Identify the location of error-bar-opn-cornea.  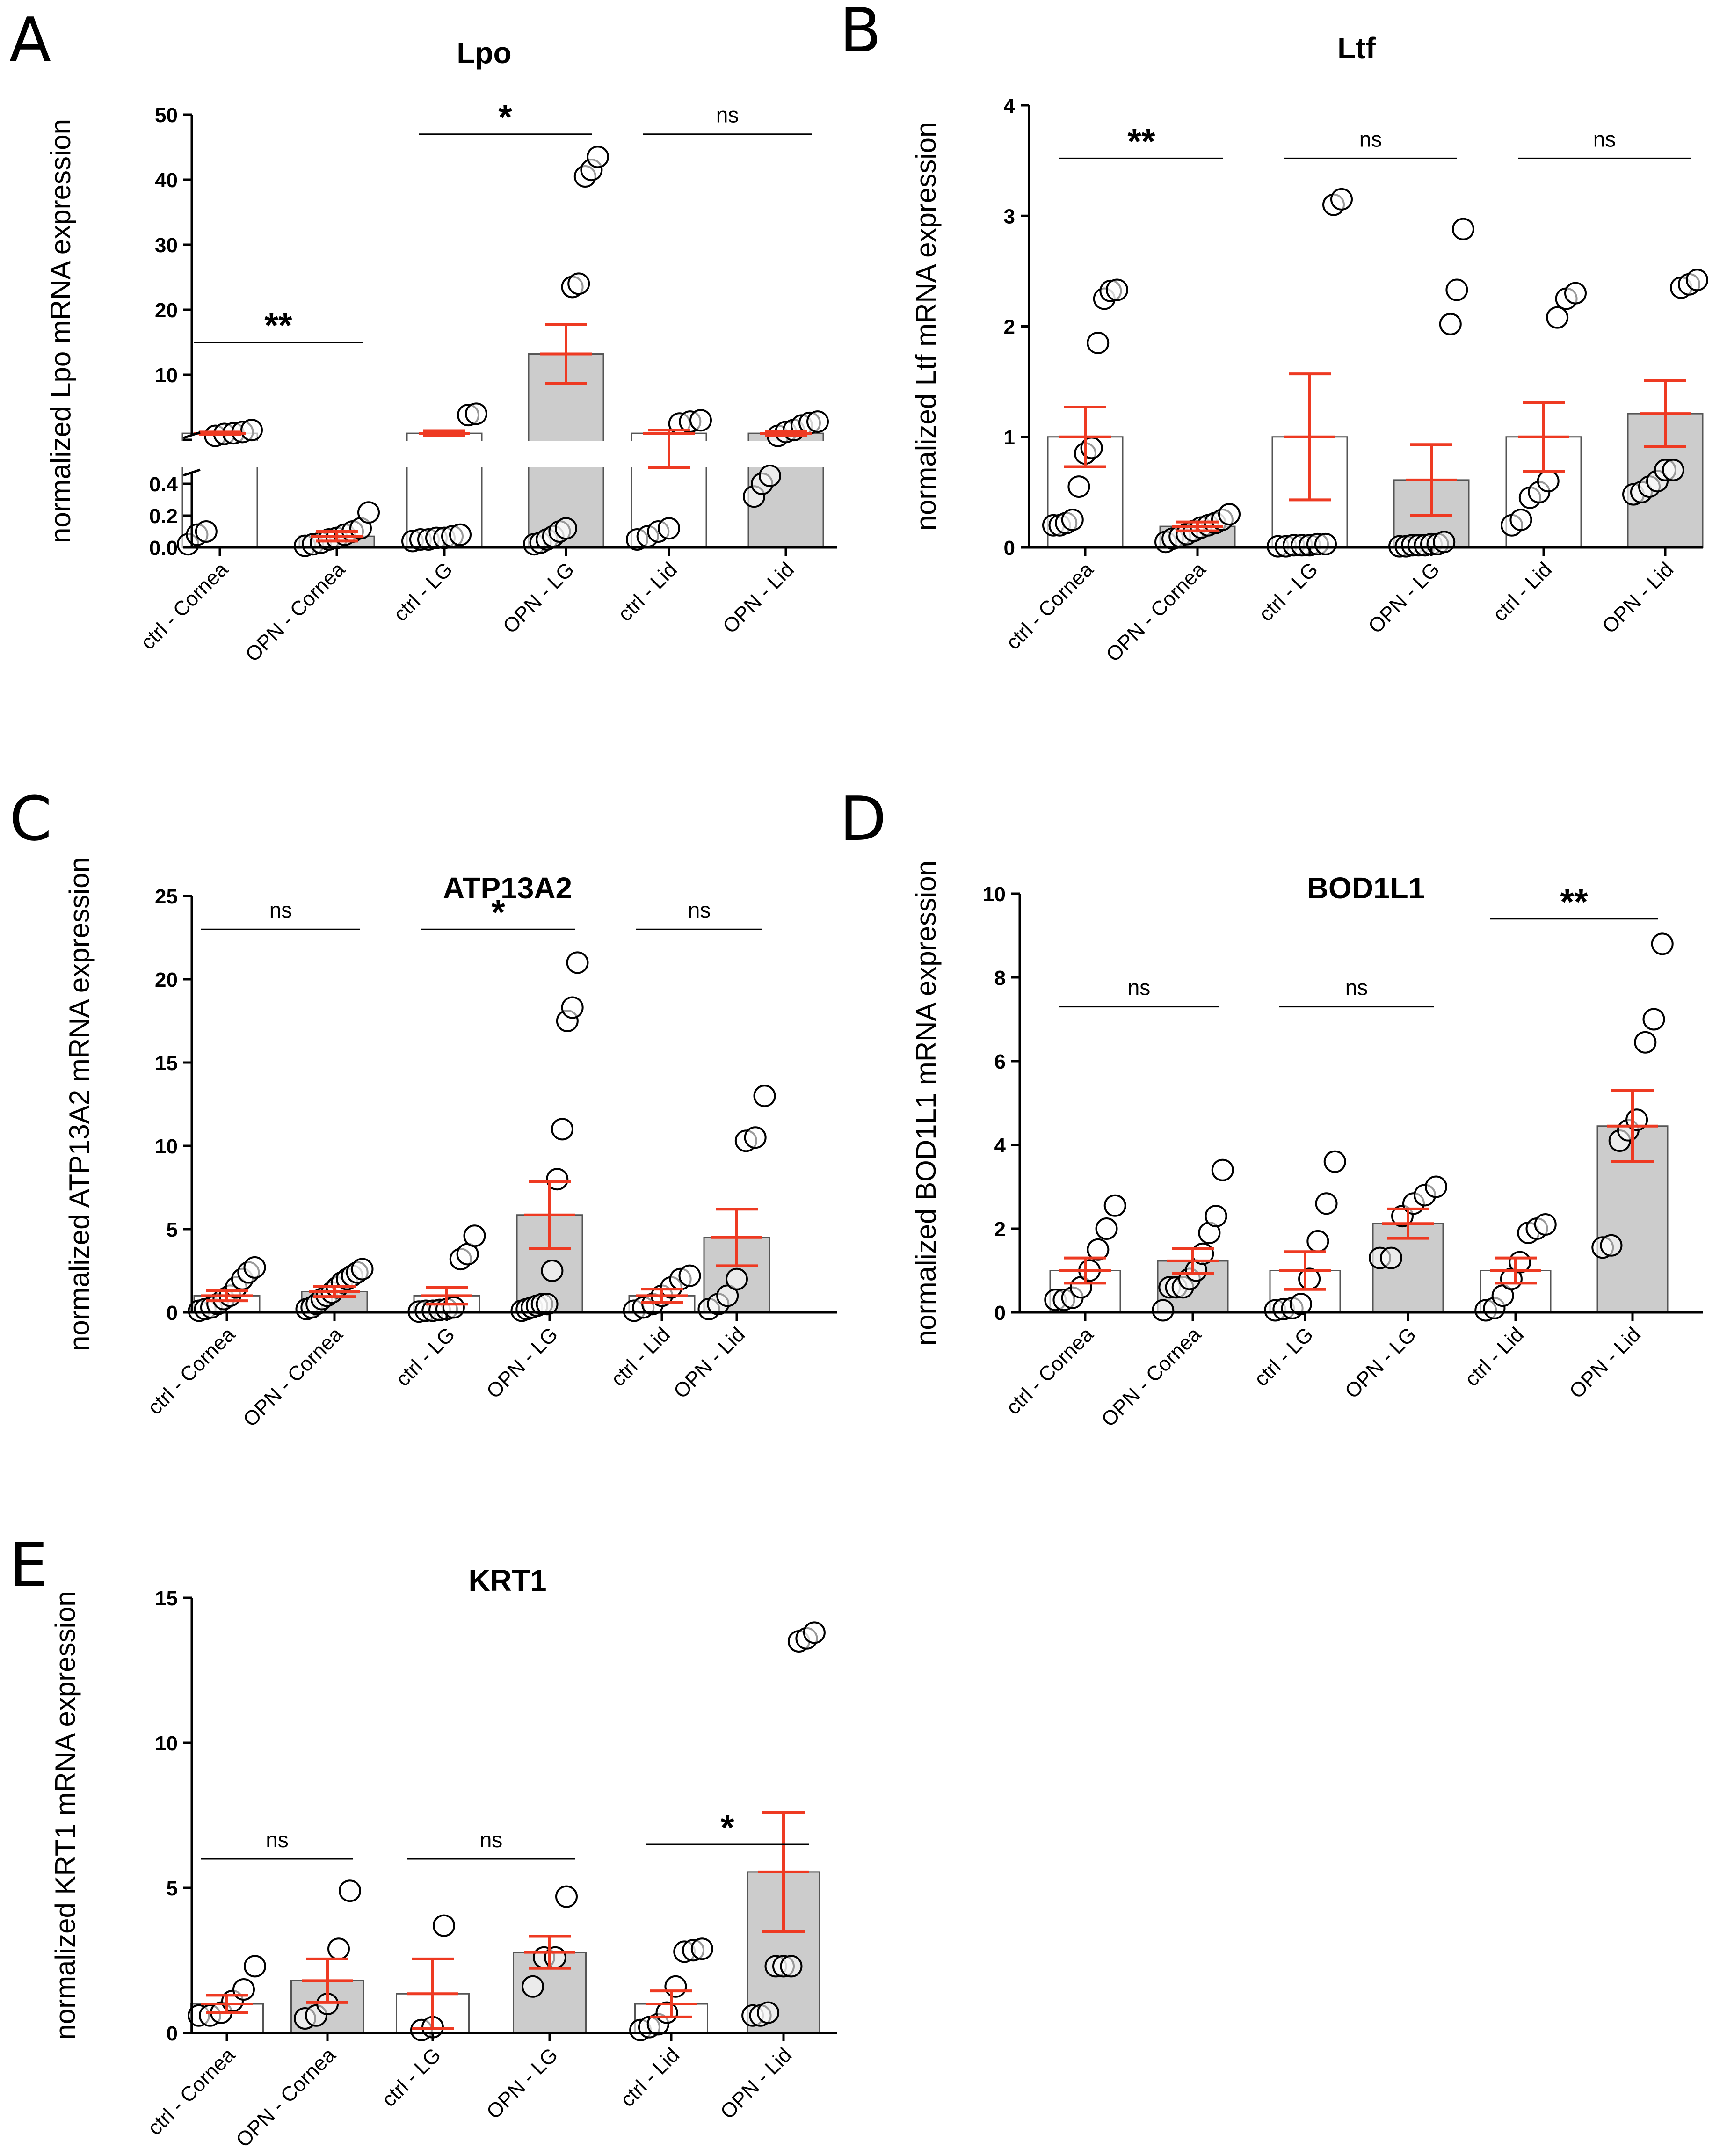
(327, 1980).